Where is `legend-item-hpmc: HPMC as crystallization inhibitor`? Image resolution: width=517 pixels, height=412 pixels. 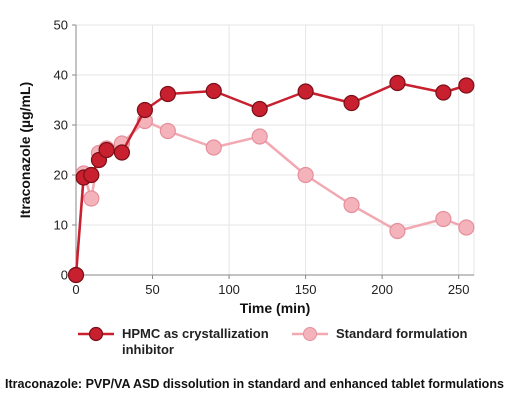
legend-item-hpmc: HPMC as crystallization inhibitor is located at coordinates (172, 342).